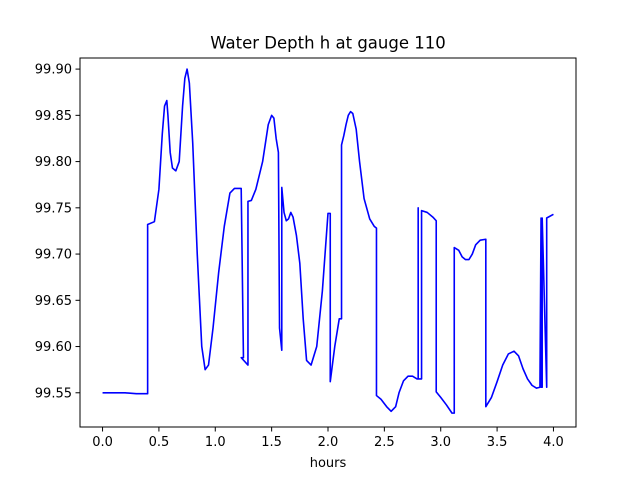  I want to click on x-tick-label: 0.0, so click(102, 442).